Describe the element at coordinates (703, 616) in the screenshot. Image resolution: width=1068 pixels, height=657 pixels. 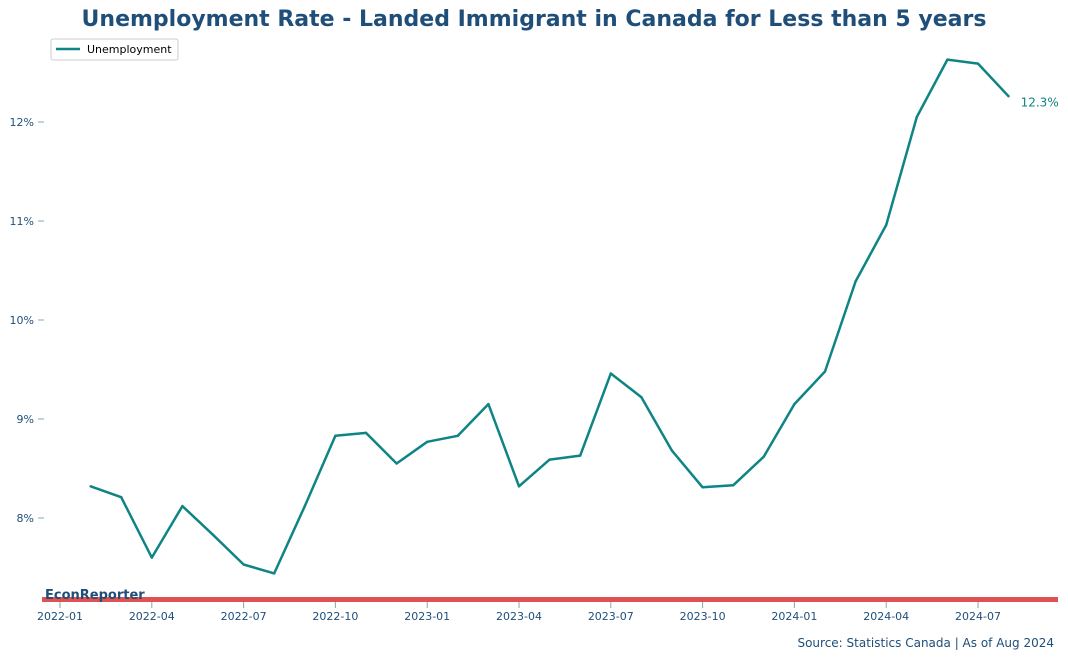
I see `x-tick-label: 2023-10` at that location.